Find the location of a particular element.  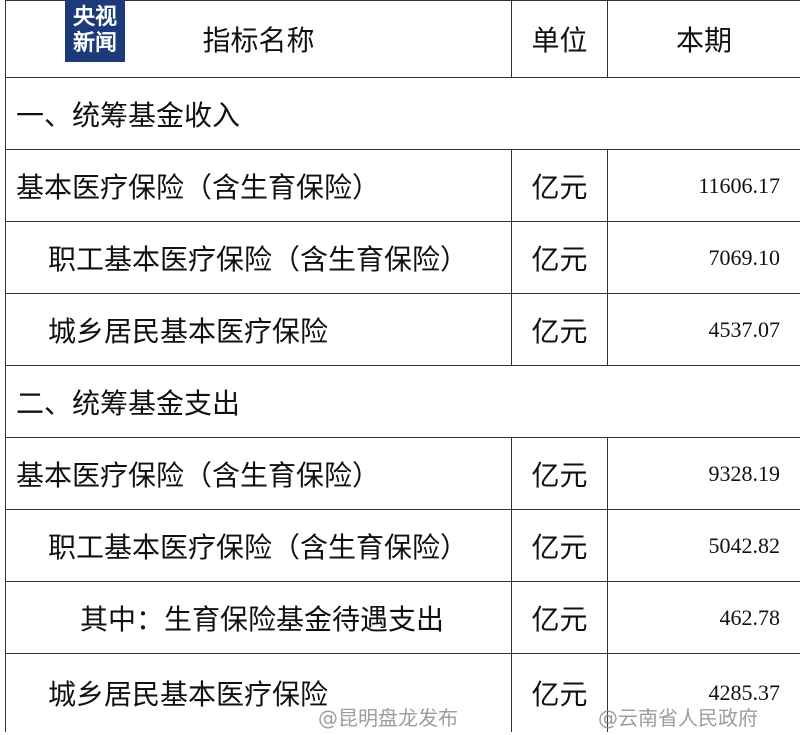

row: 职工基本医疗保险（含生育保险） 亿元 5042.82 is located at coordinates (402, 545).